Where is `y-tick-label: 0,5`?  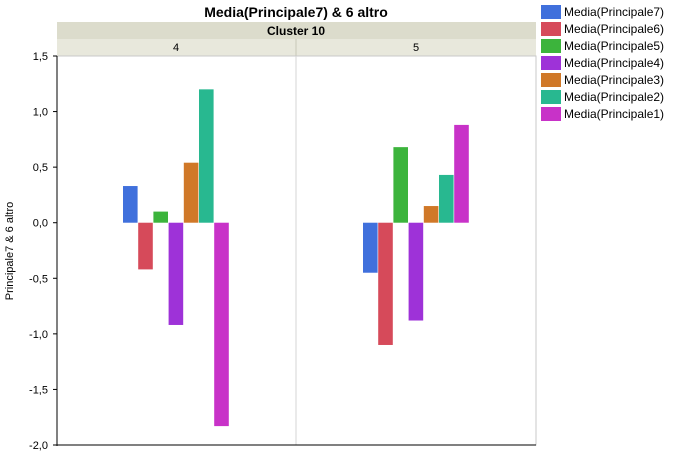
y-tick-label: 0,5 is located at coordinates (40, 168).